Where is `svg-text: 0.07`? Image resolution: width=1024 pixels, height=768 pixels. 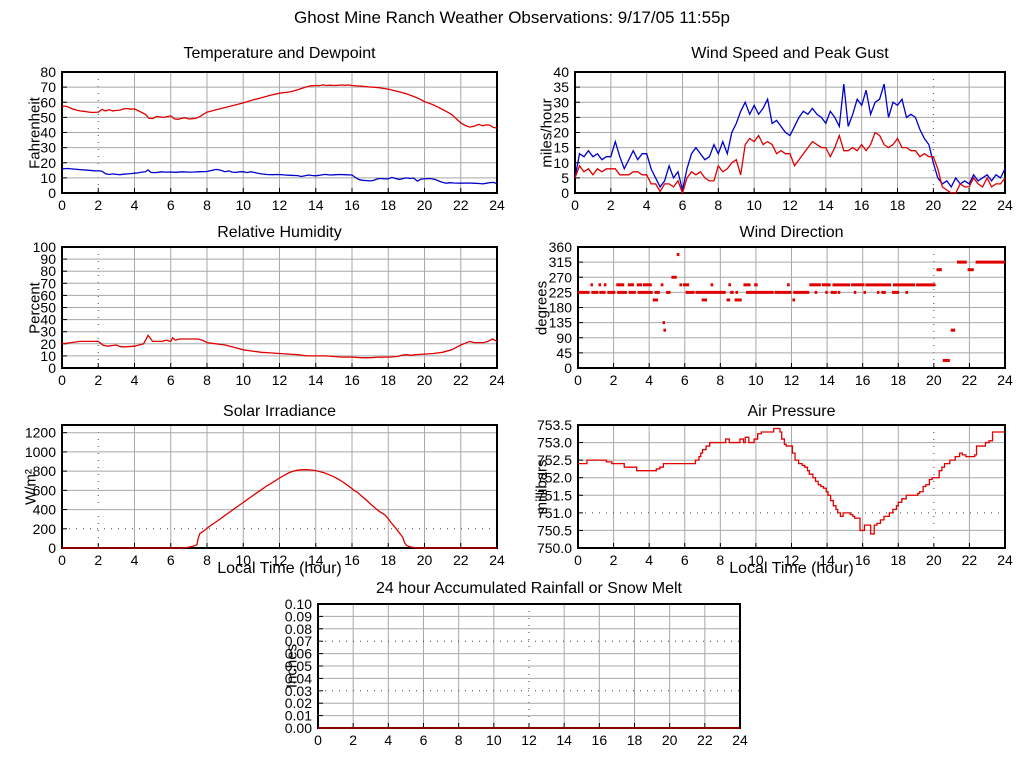
svg-text: 0.07 is located at coordinates (298, 641).